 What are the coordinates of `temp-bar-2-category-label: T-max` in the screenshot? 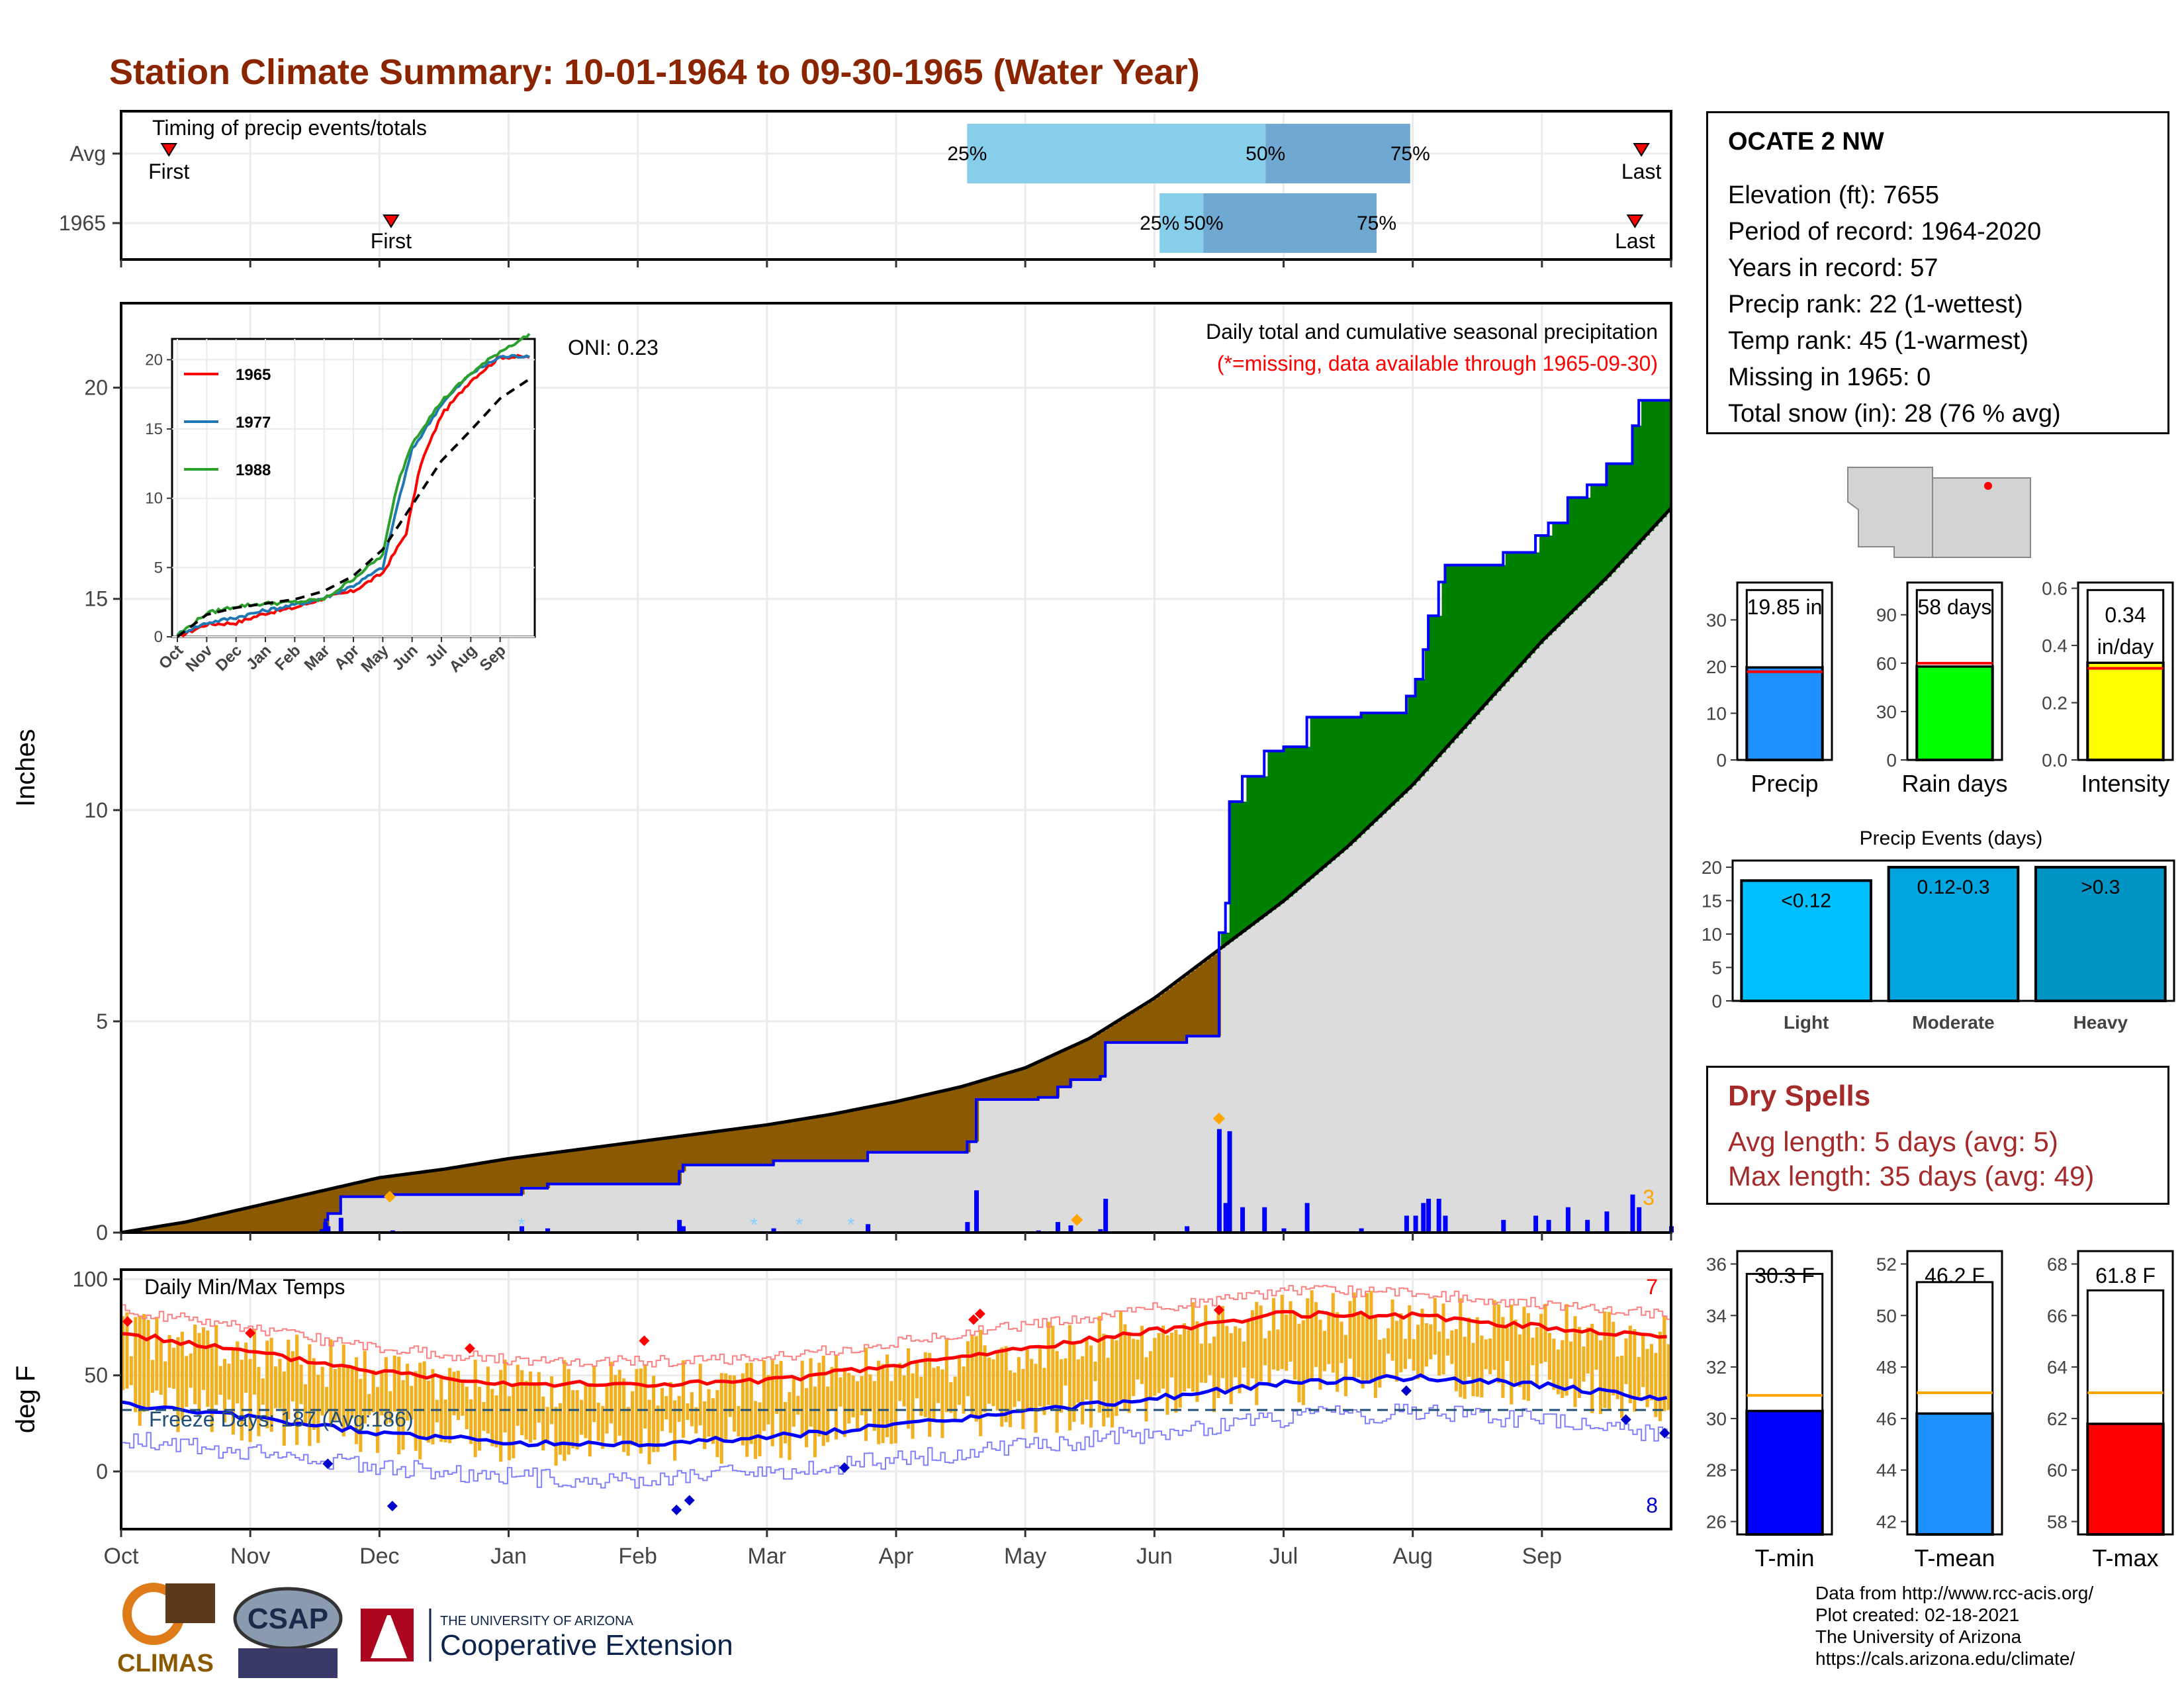 It's located at (2125, 1557).